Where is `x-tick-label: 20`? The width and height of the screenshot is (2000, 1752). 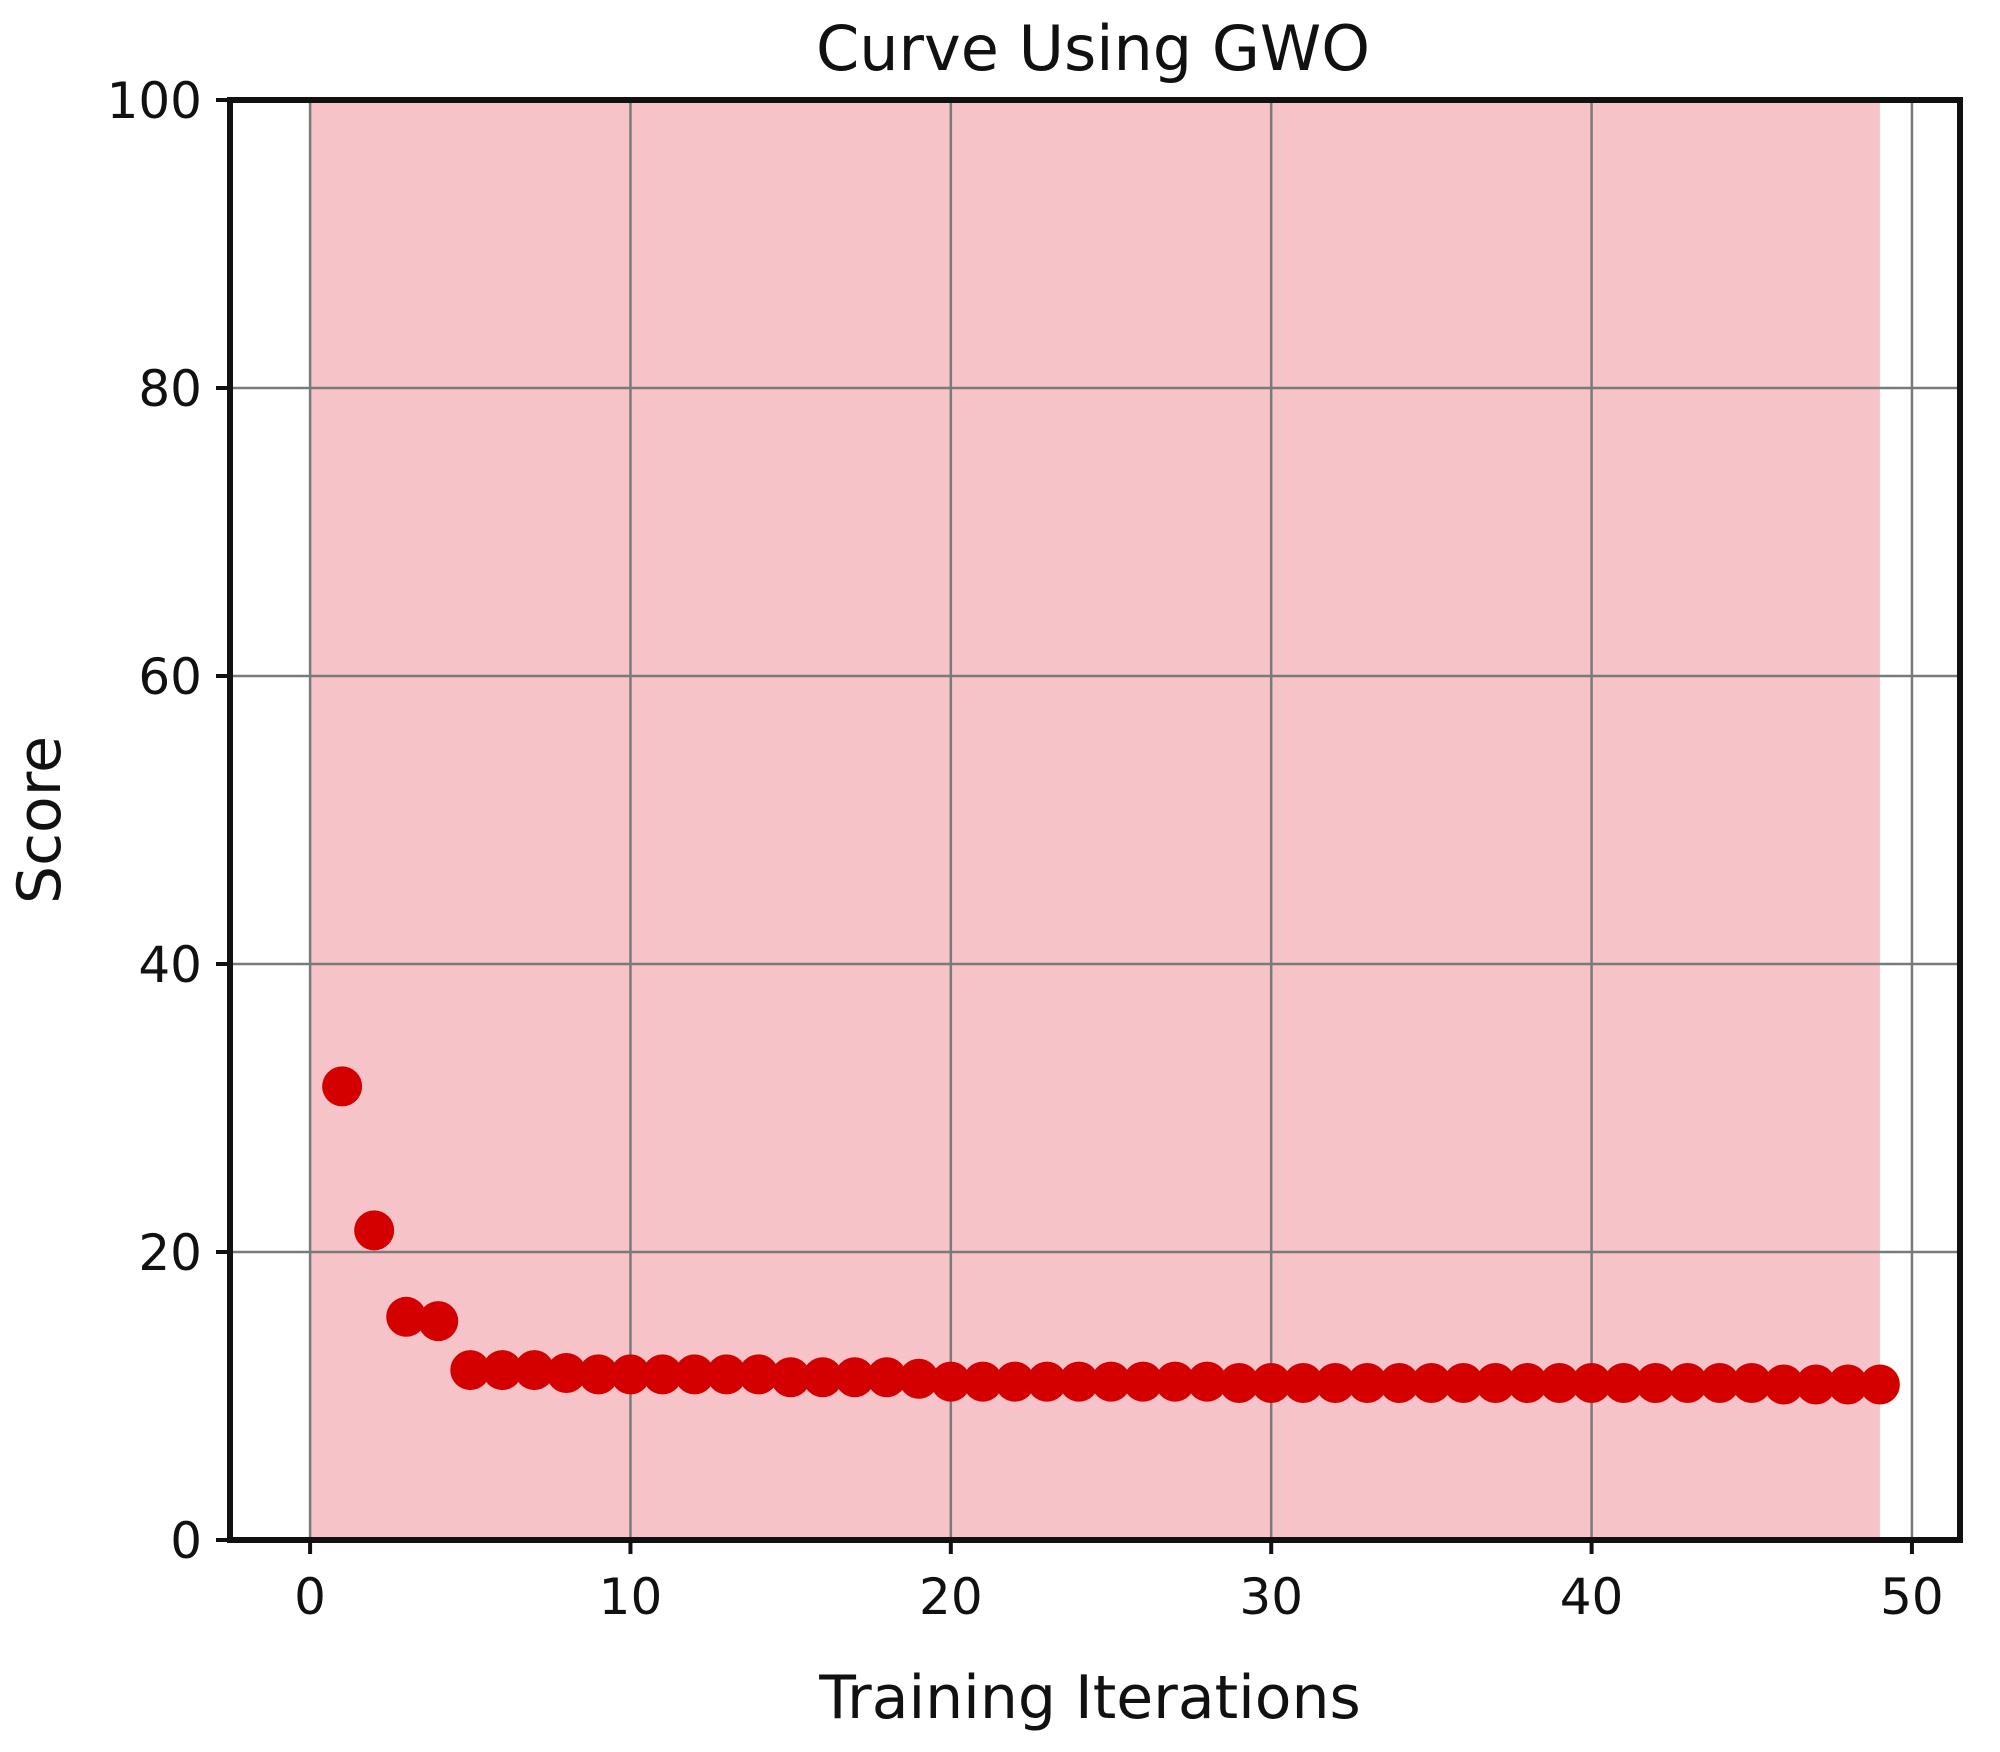
x-tick-label: 20 is located at coordinates (951, 1597).